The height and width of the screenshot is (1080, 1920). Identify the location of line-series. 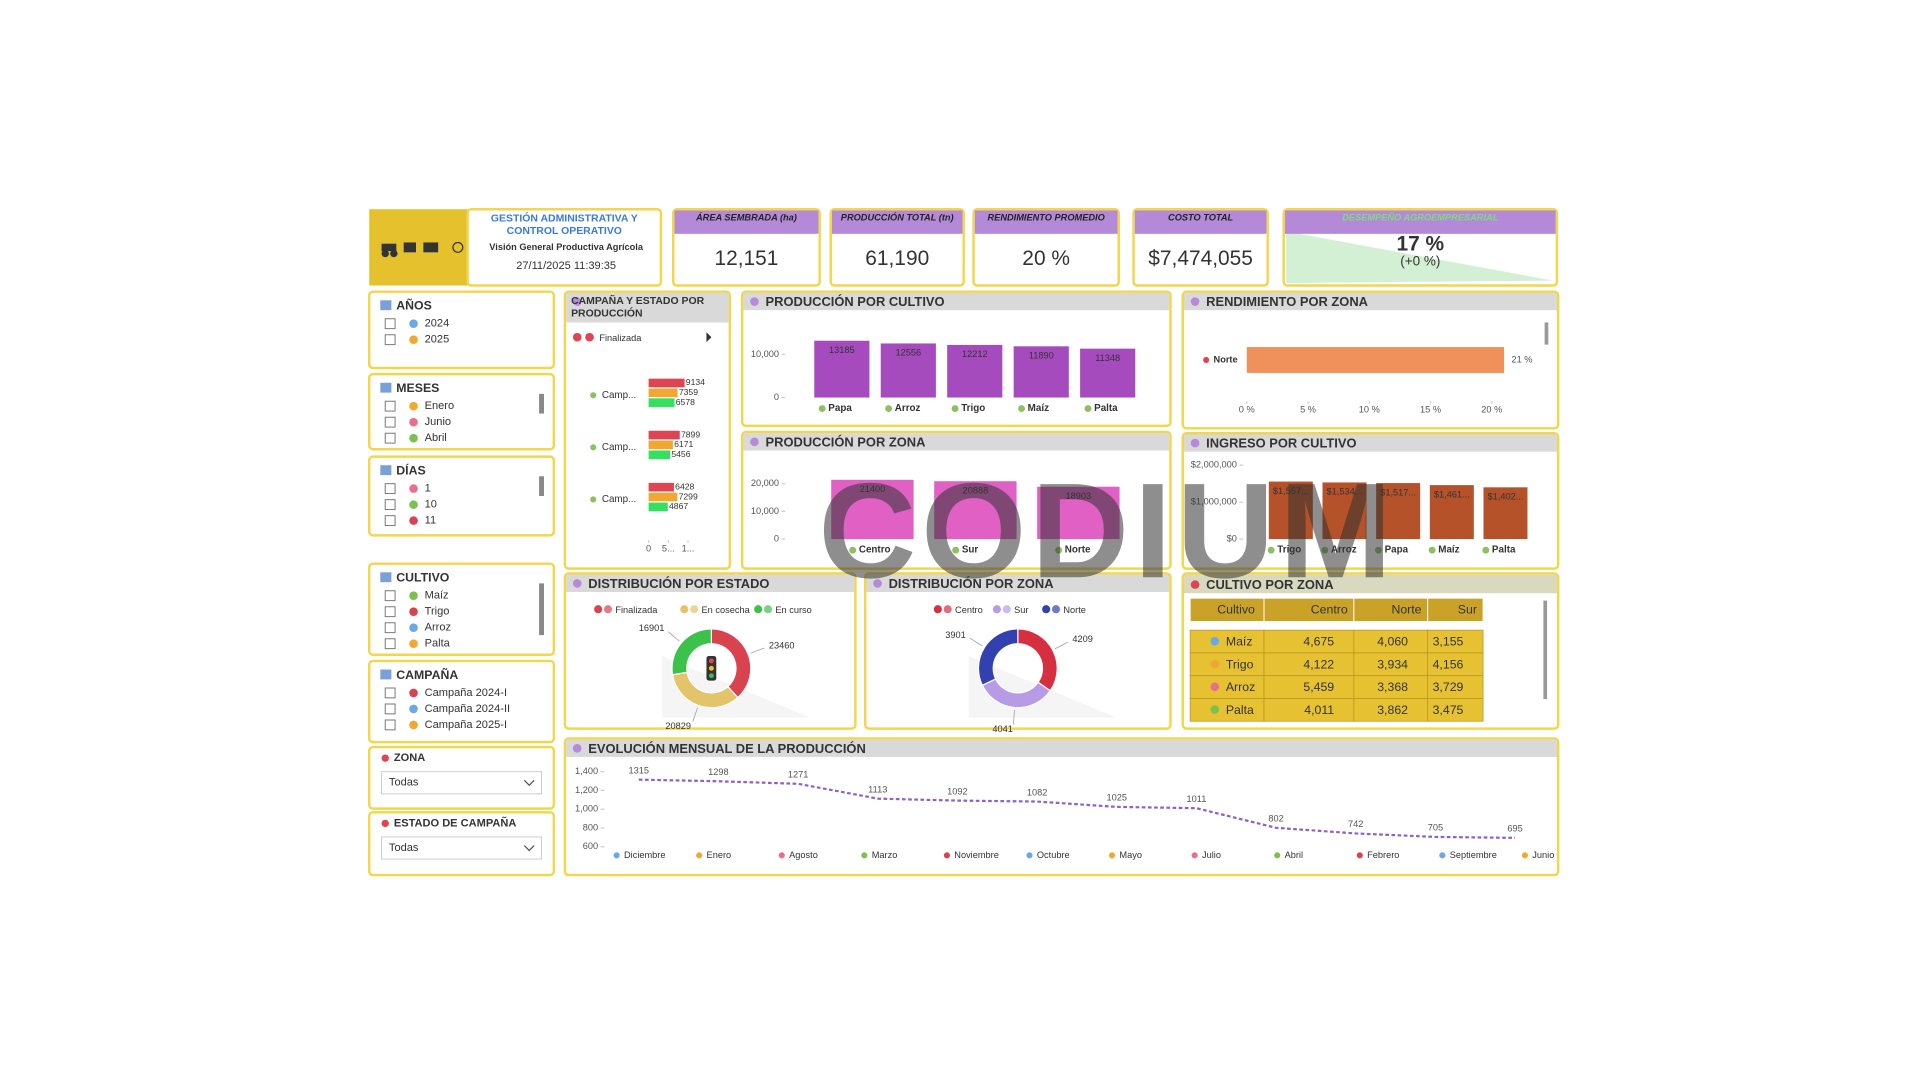
(1077, 808).